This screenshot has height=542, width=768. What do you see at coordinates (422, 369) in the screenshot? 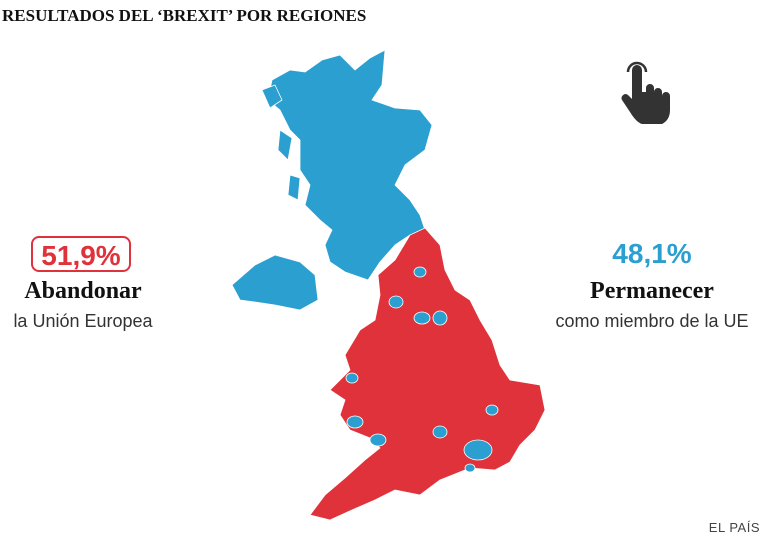
I see `remain-areas` at bounding box center [422, 369].